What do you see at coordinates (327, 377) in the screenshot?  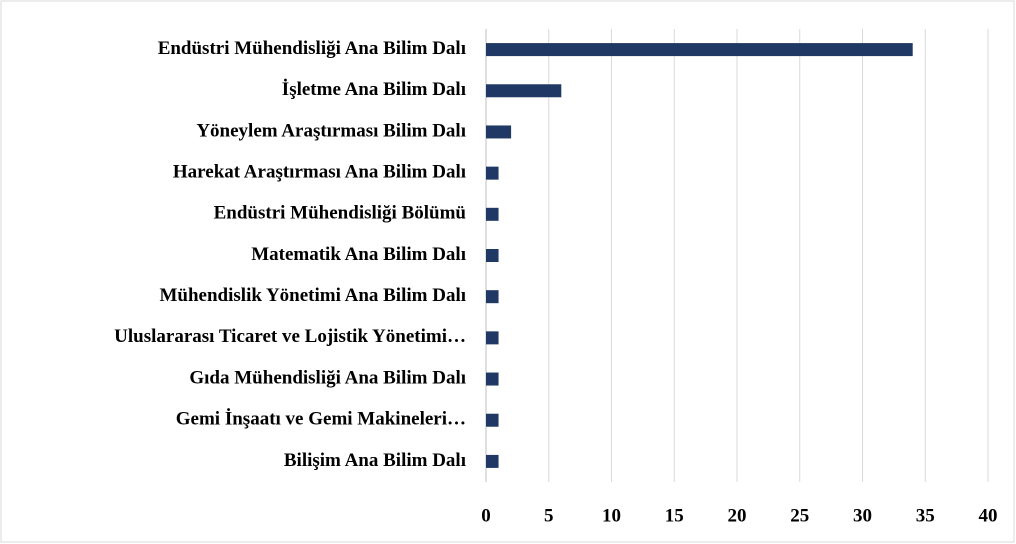 I see `y-tick-label: Gıda Mühendisliği Ana Bilim Dalı` at bounding box center [327, 377].